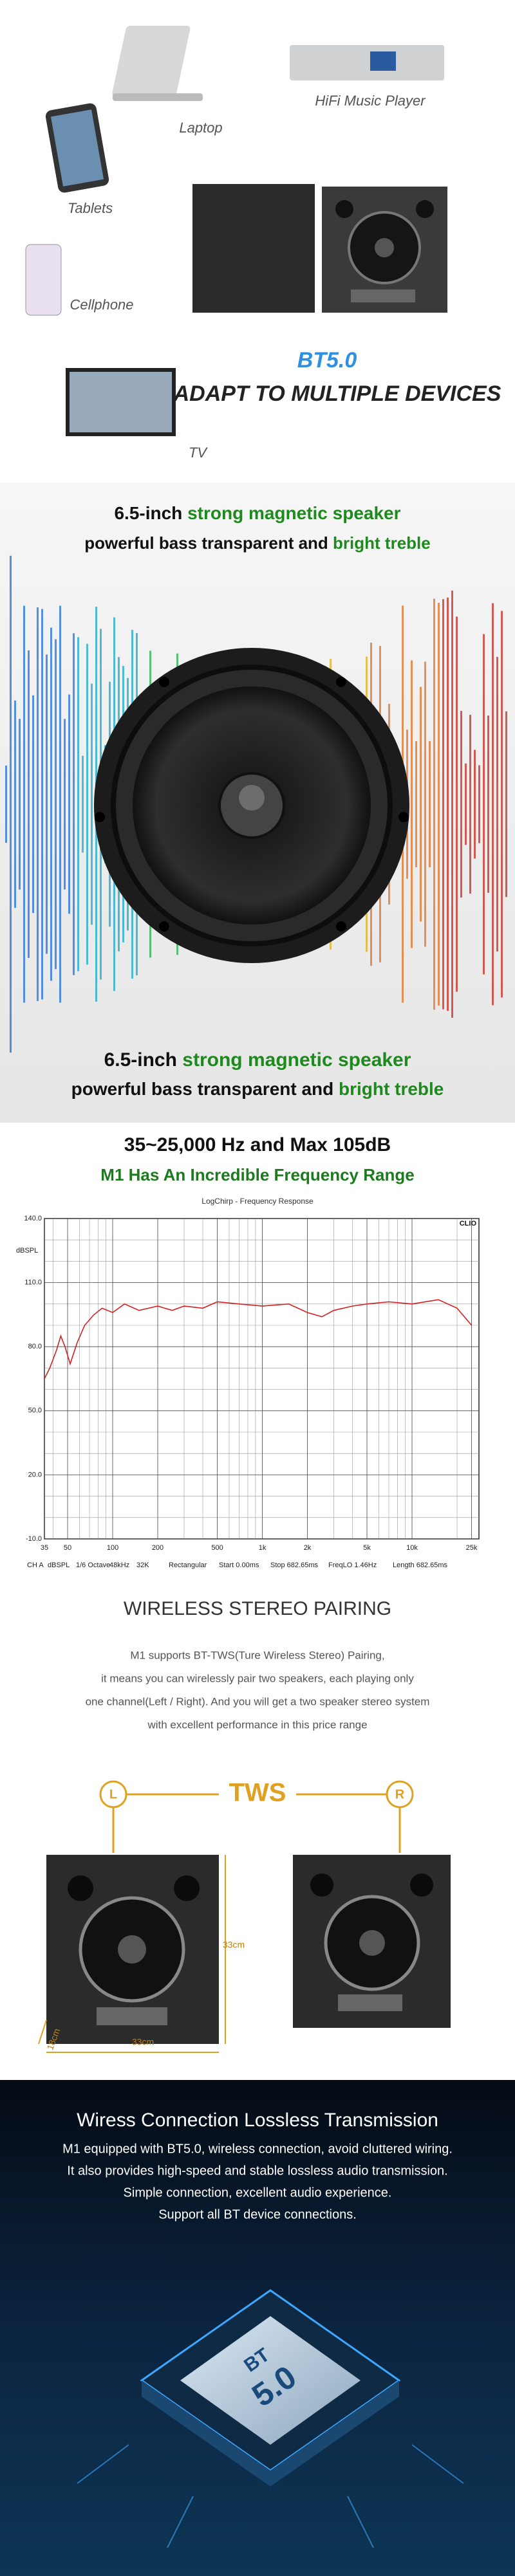 Image resolution: width=515 pixels, height=2576 pixels. What do you see at coordinates (337, 394) in the screenshot?
I see `headline: ADAPT TO MULTIPLE DEVICES` at bounding box center [337, 394].